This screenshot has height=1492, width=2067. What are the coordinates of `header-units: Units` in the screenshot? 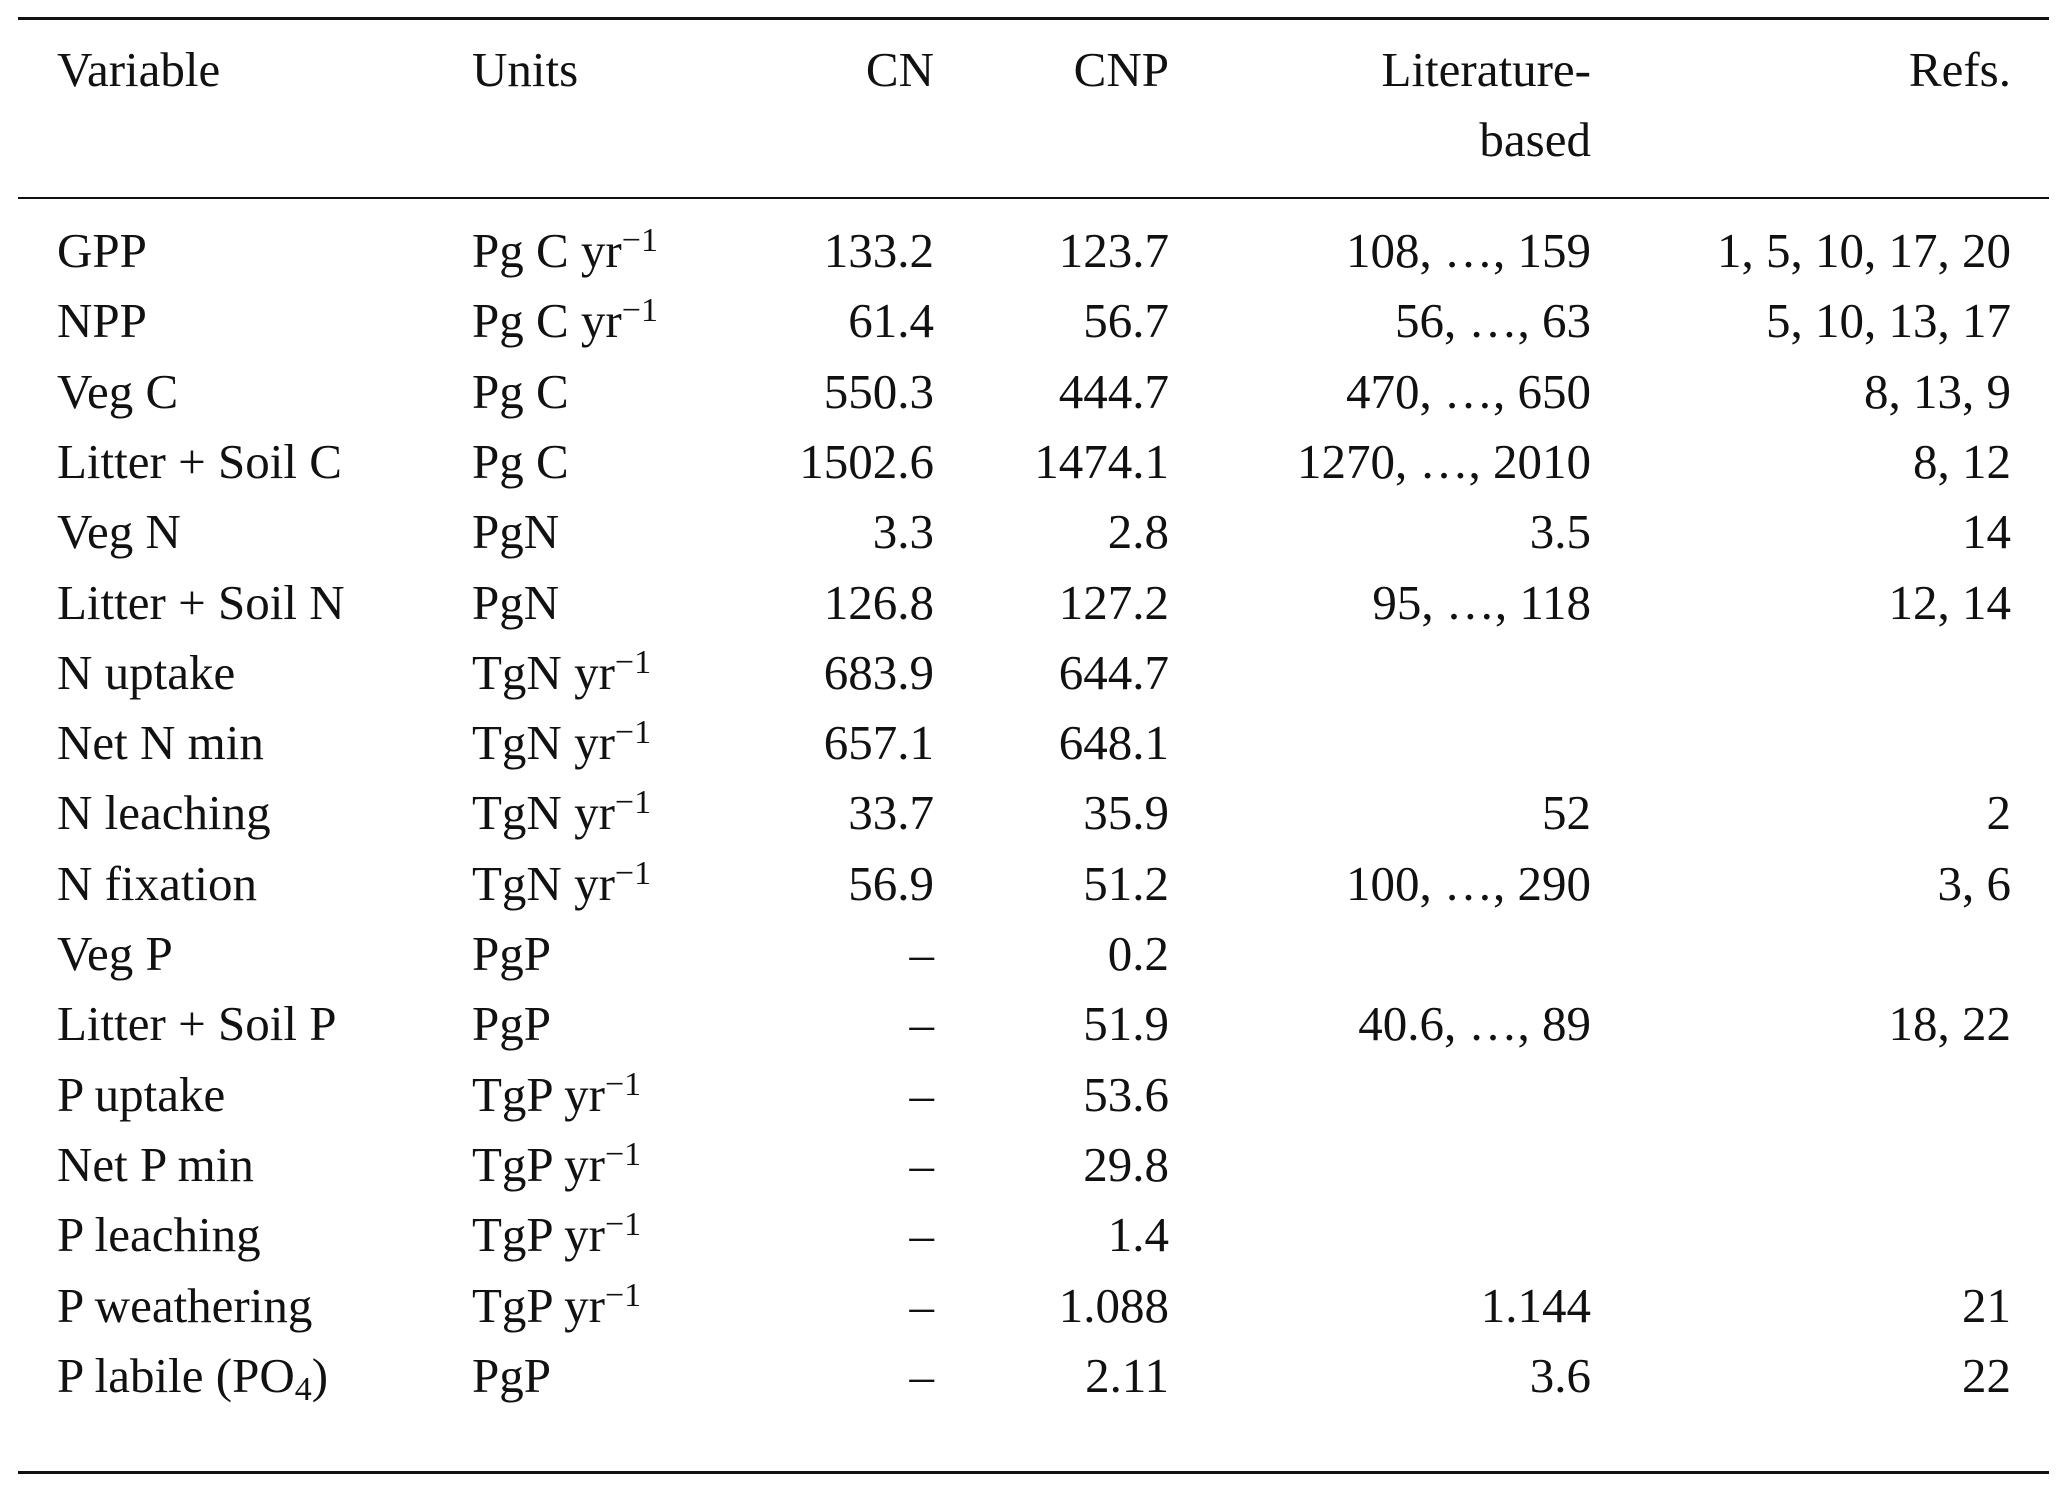 It's located at (525, 69).